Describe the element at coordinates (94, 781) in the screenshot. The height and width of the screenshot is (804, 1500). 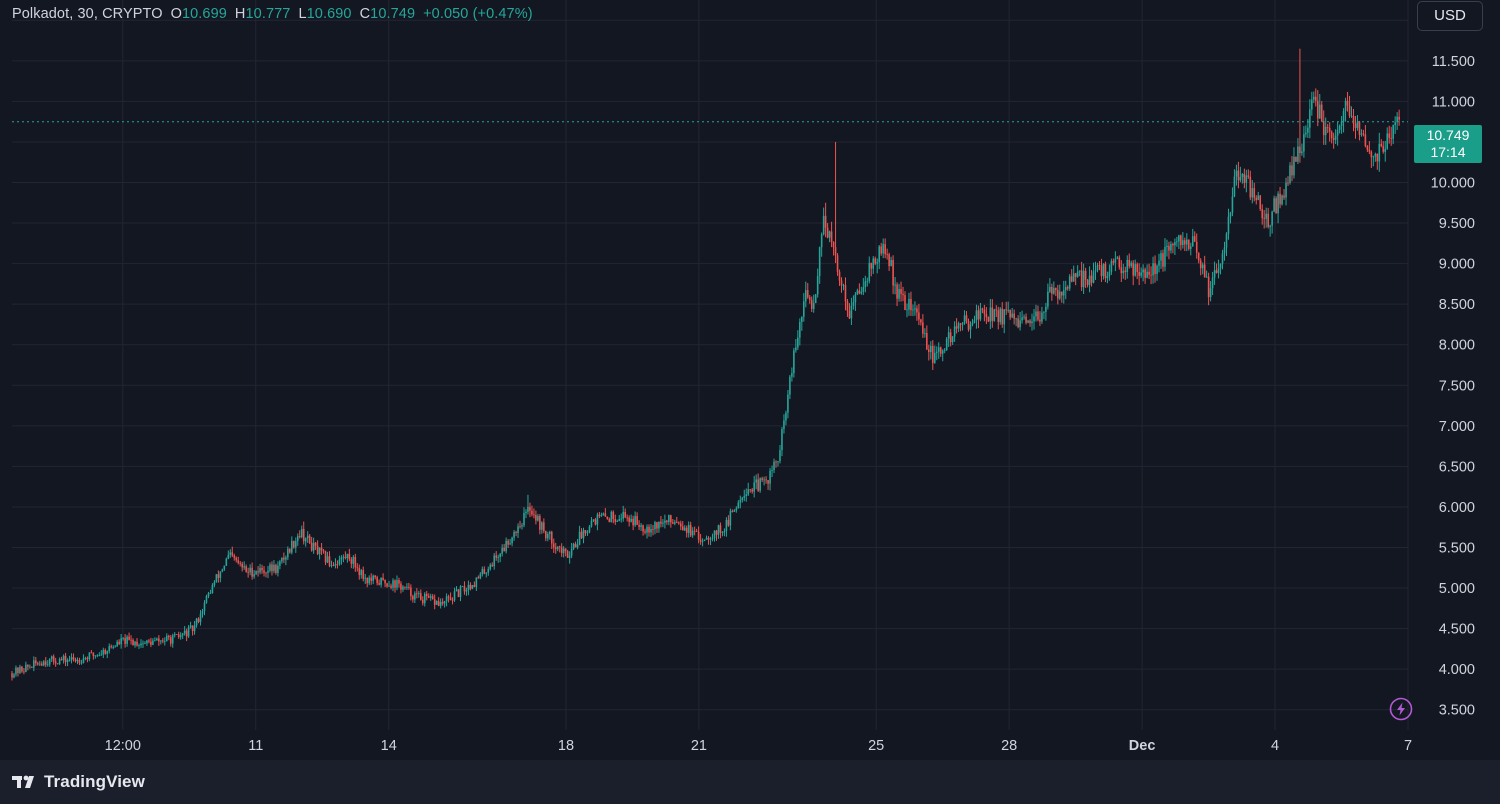
I see `brand-name: TradingView` at that location.